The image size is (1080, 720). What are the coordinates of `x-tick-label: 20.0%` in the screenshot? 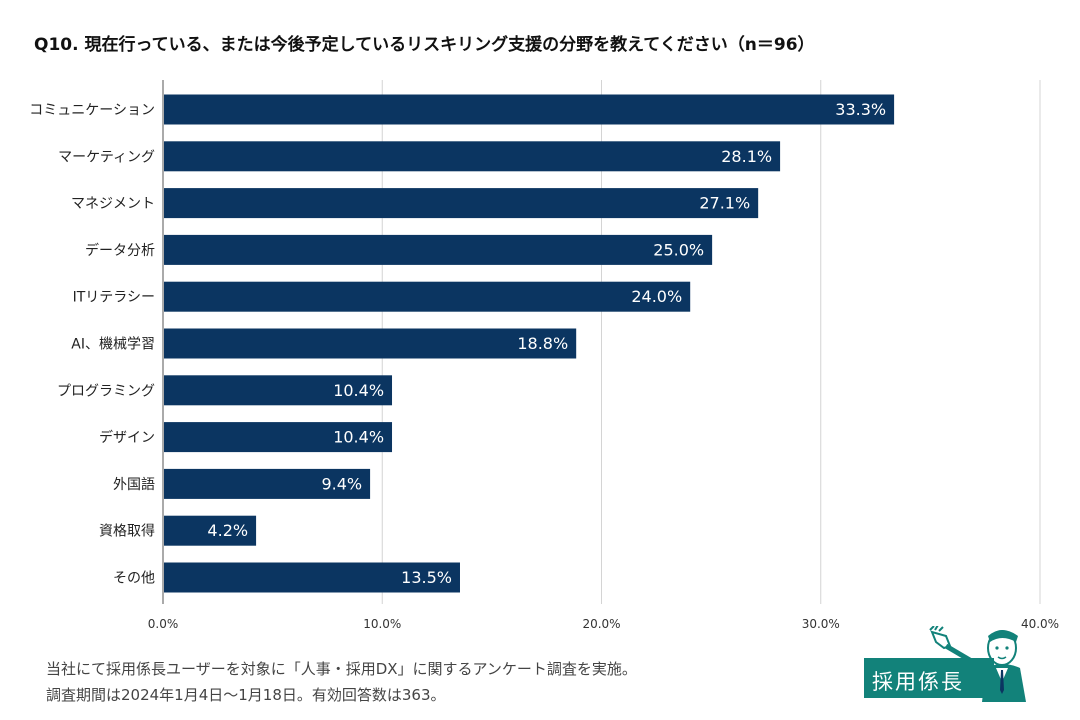 It's located at (601, 624).